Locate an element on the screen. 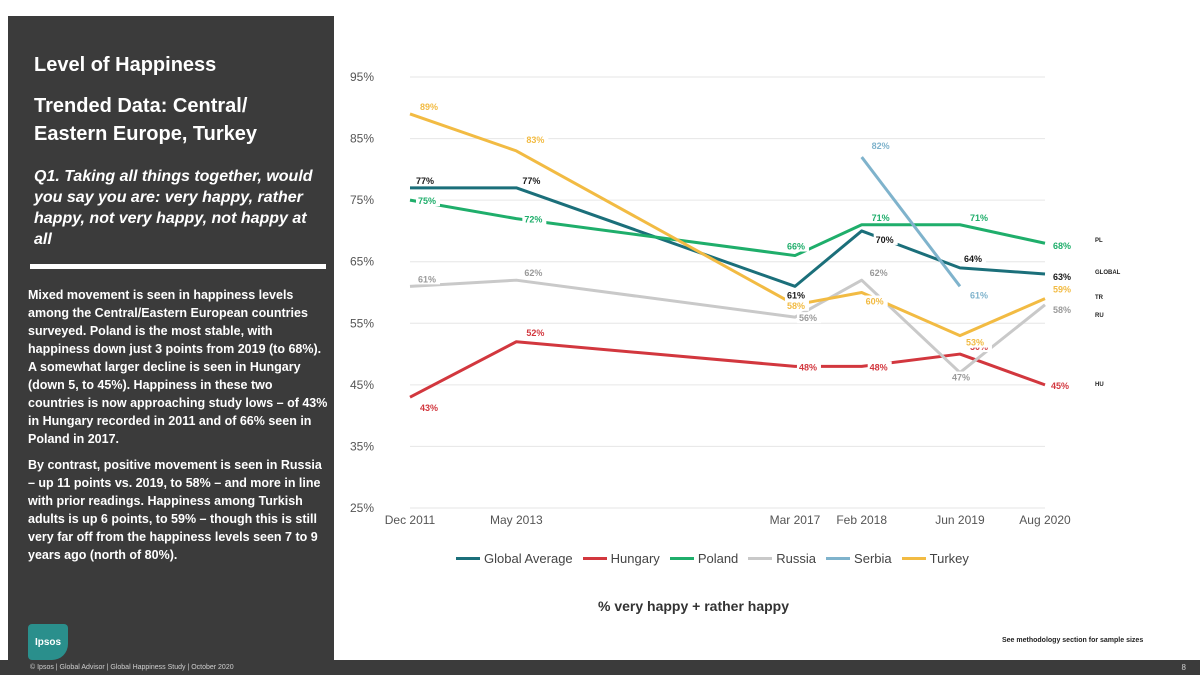 The width and height of the screenshot is (1200, 675). legend-item: Poland is located at coordinates (703, 558).